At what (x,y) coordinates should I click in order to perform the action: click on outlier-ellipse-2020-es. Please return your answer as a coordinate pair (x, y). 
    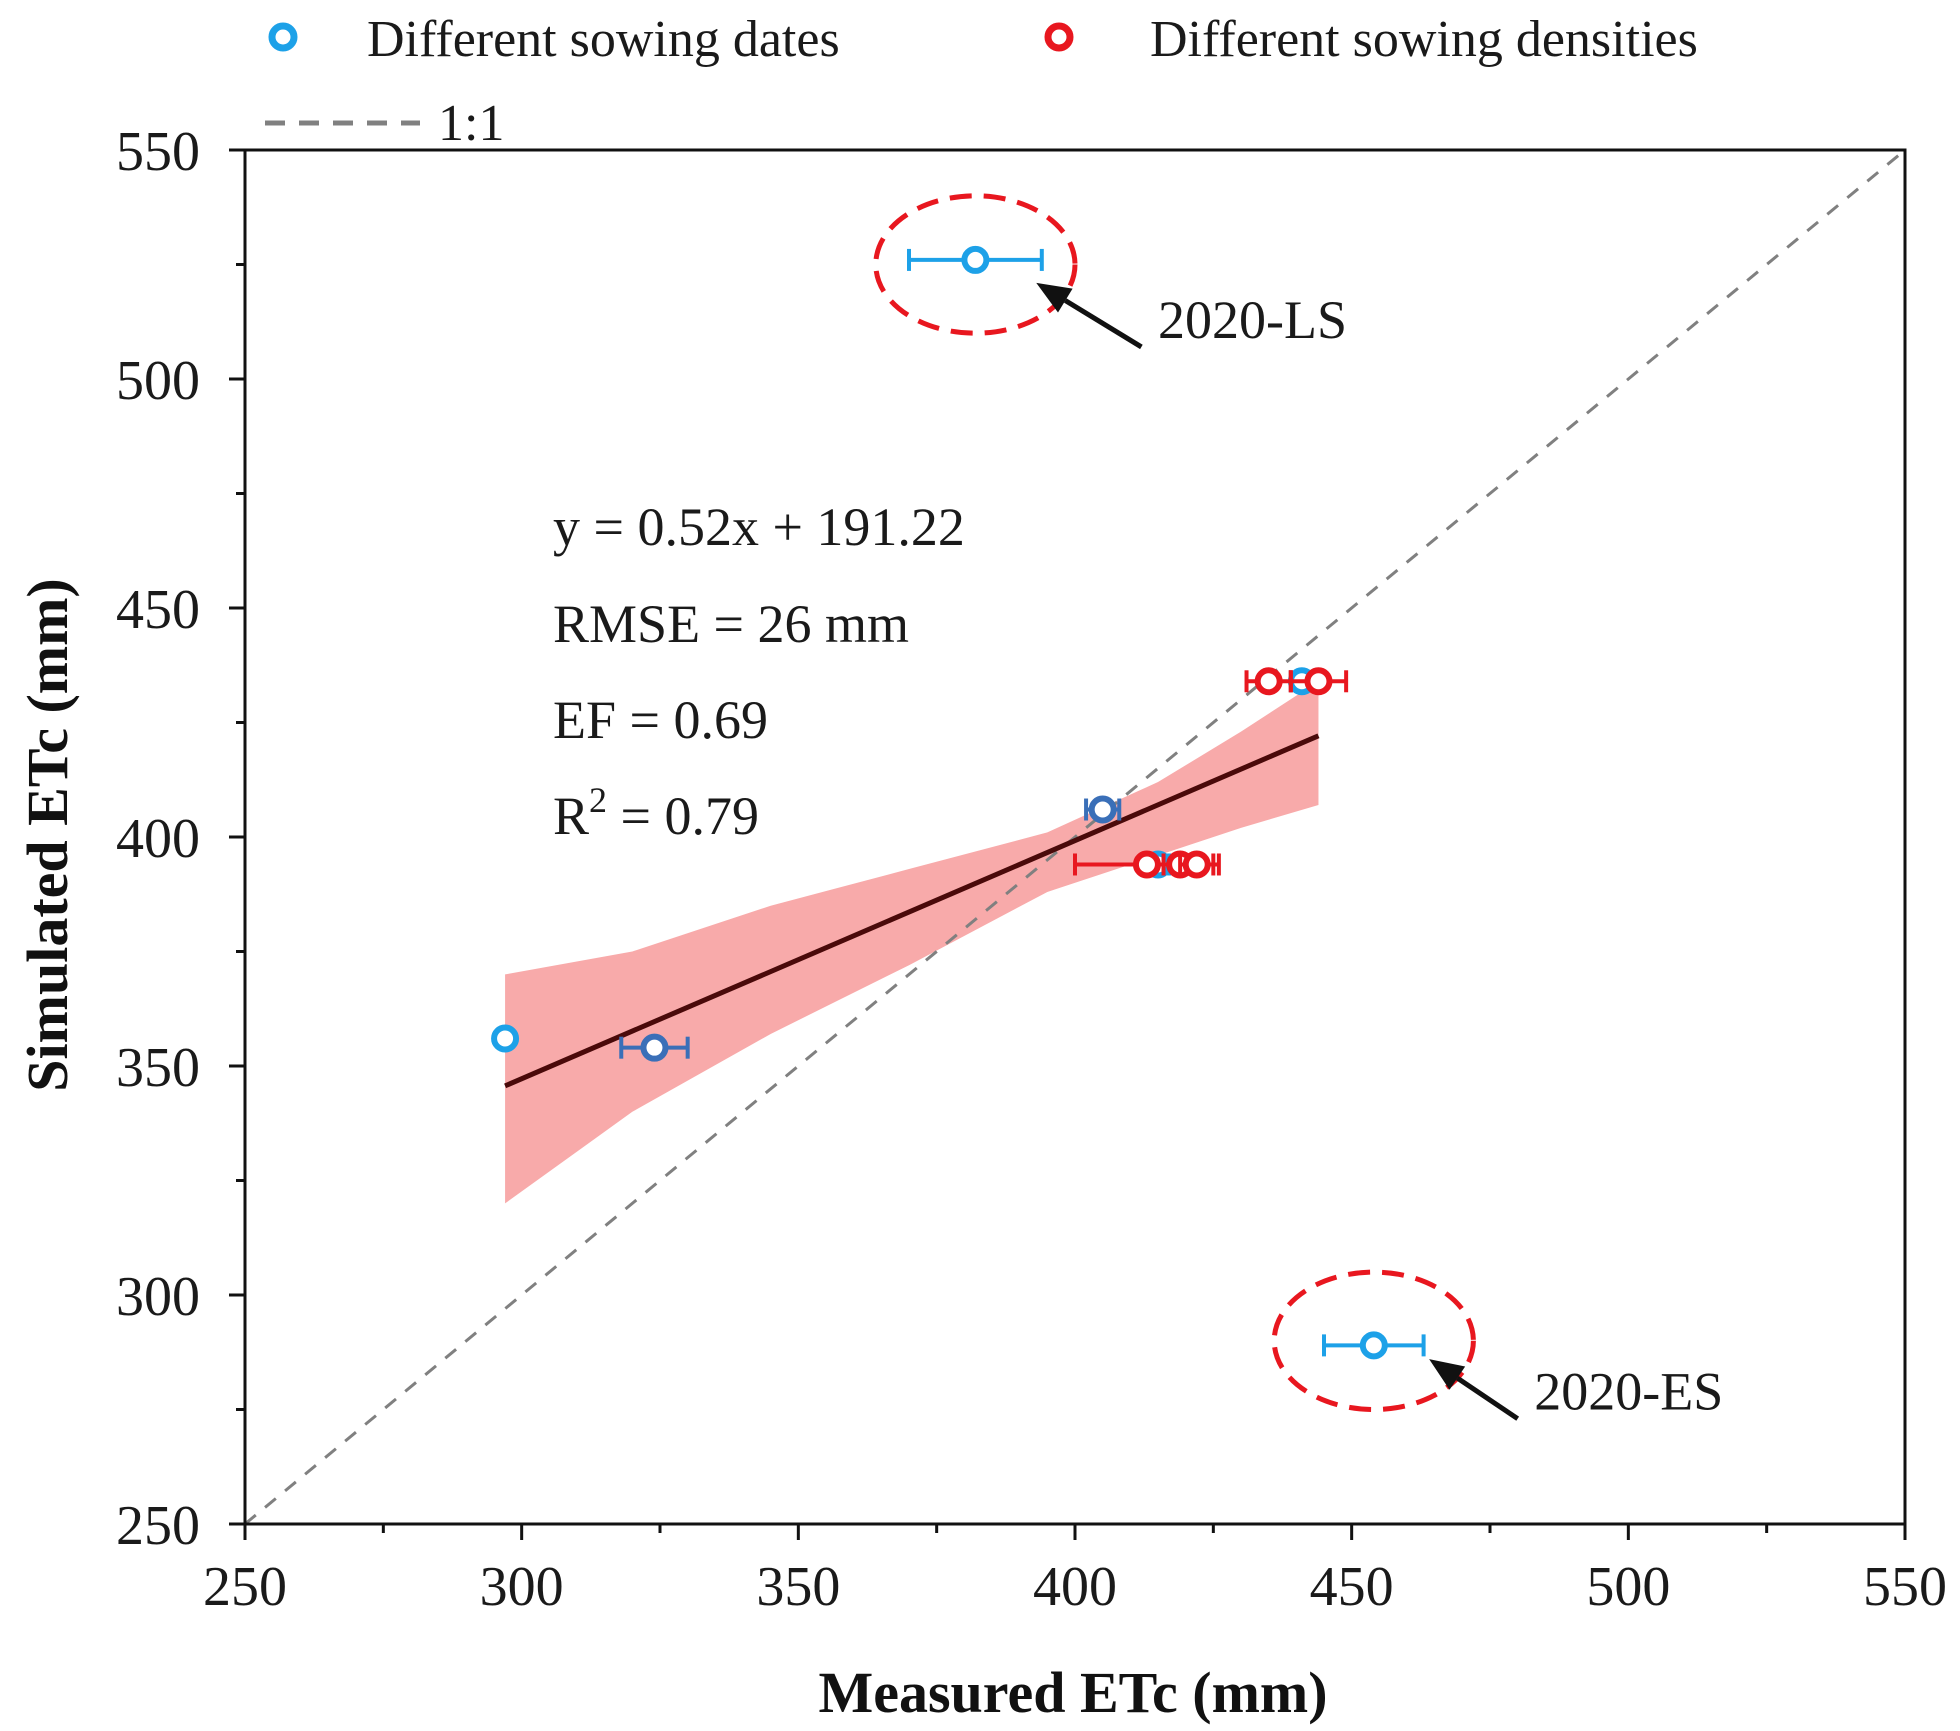
    Looking at the image, I should click on (1373, 1341).